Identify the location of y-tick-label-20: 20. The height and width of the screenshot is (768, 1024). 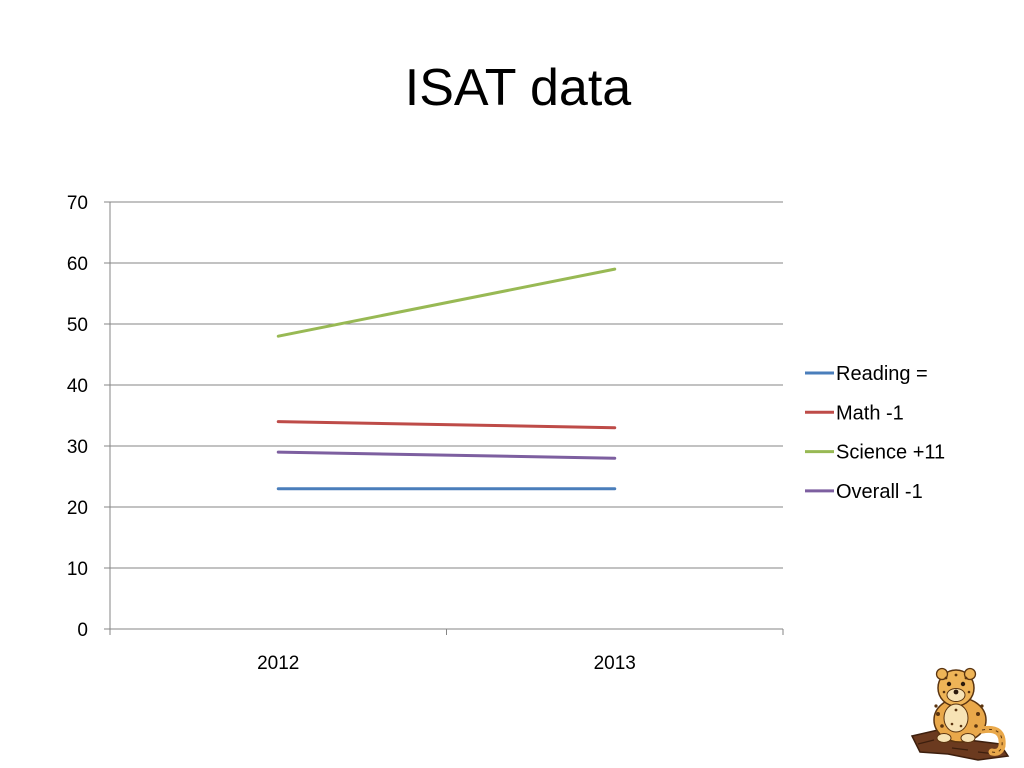
(77, 508).